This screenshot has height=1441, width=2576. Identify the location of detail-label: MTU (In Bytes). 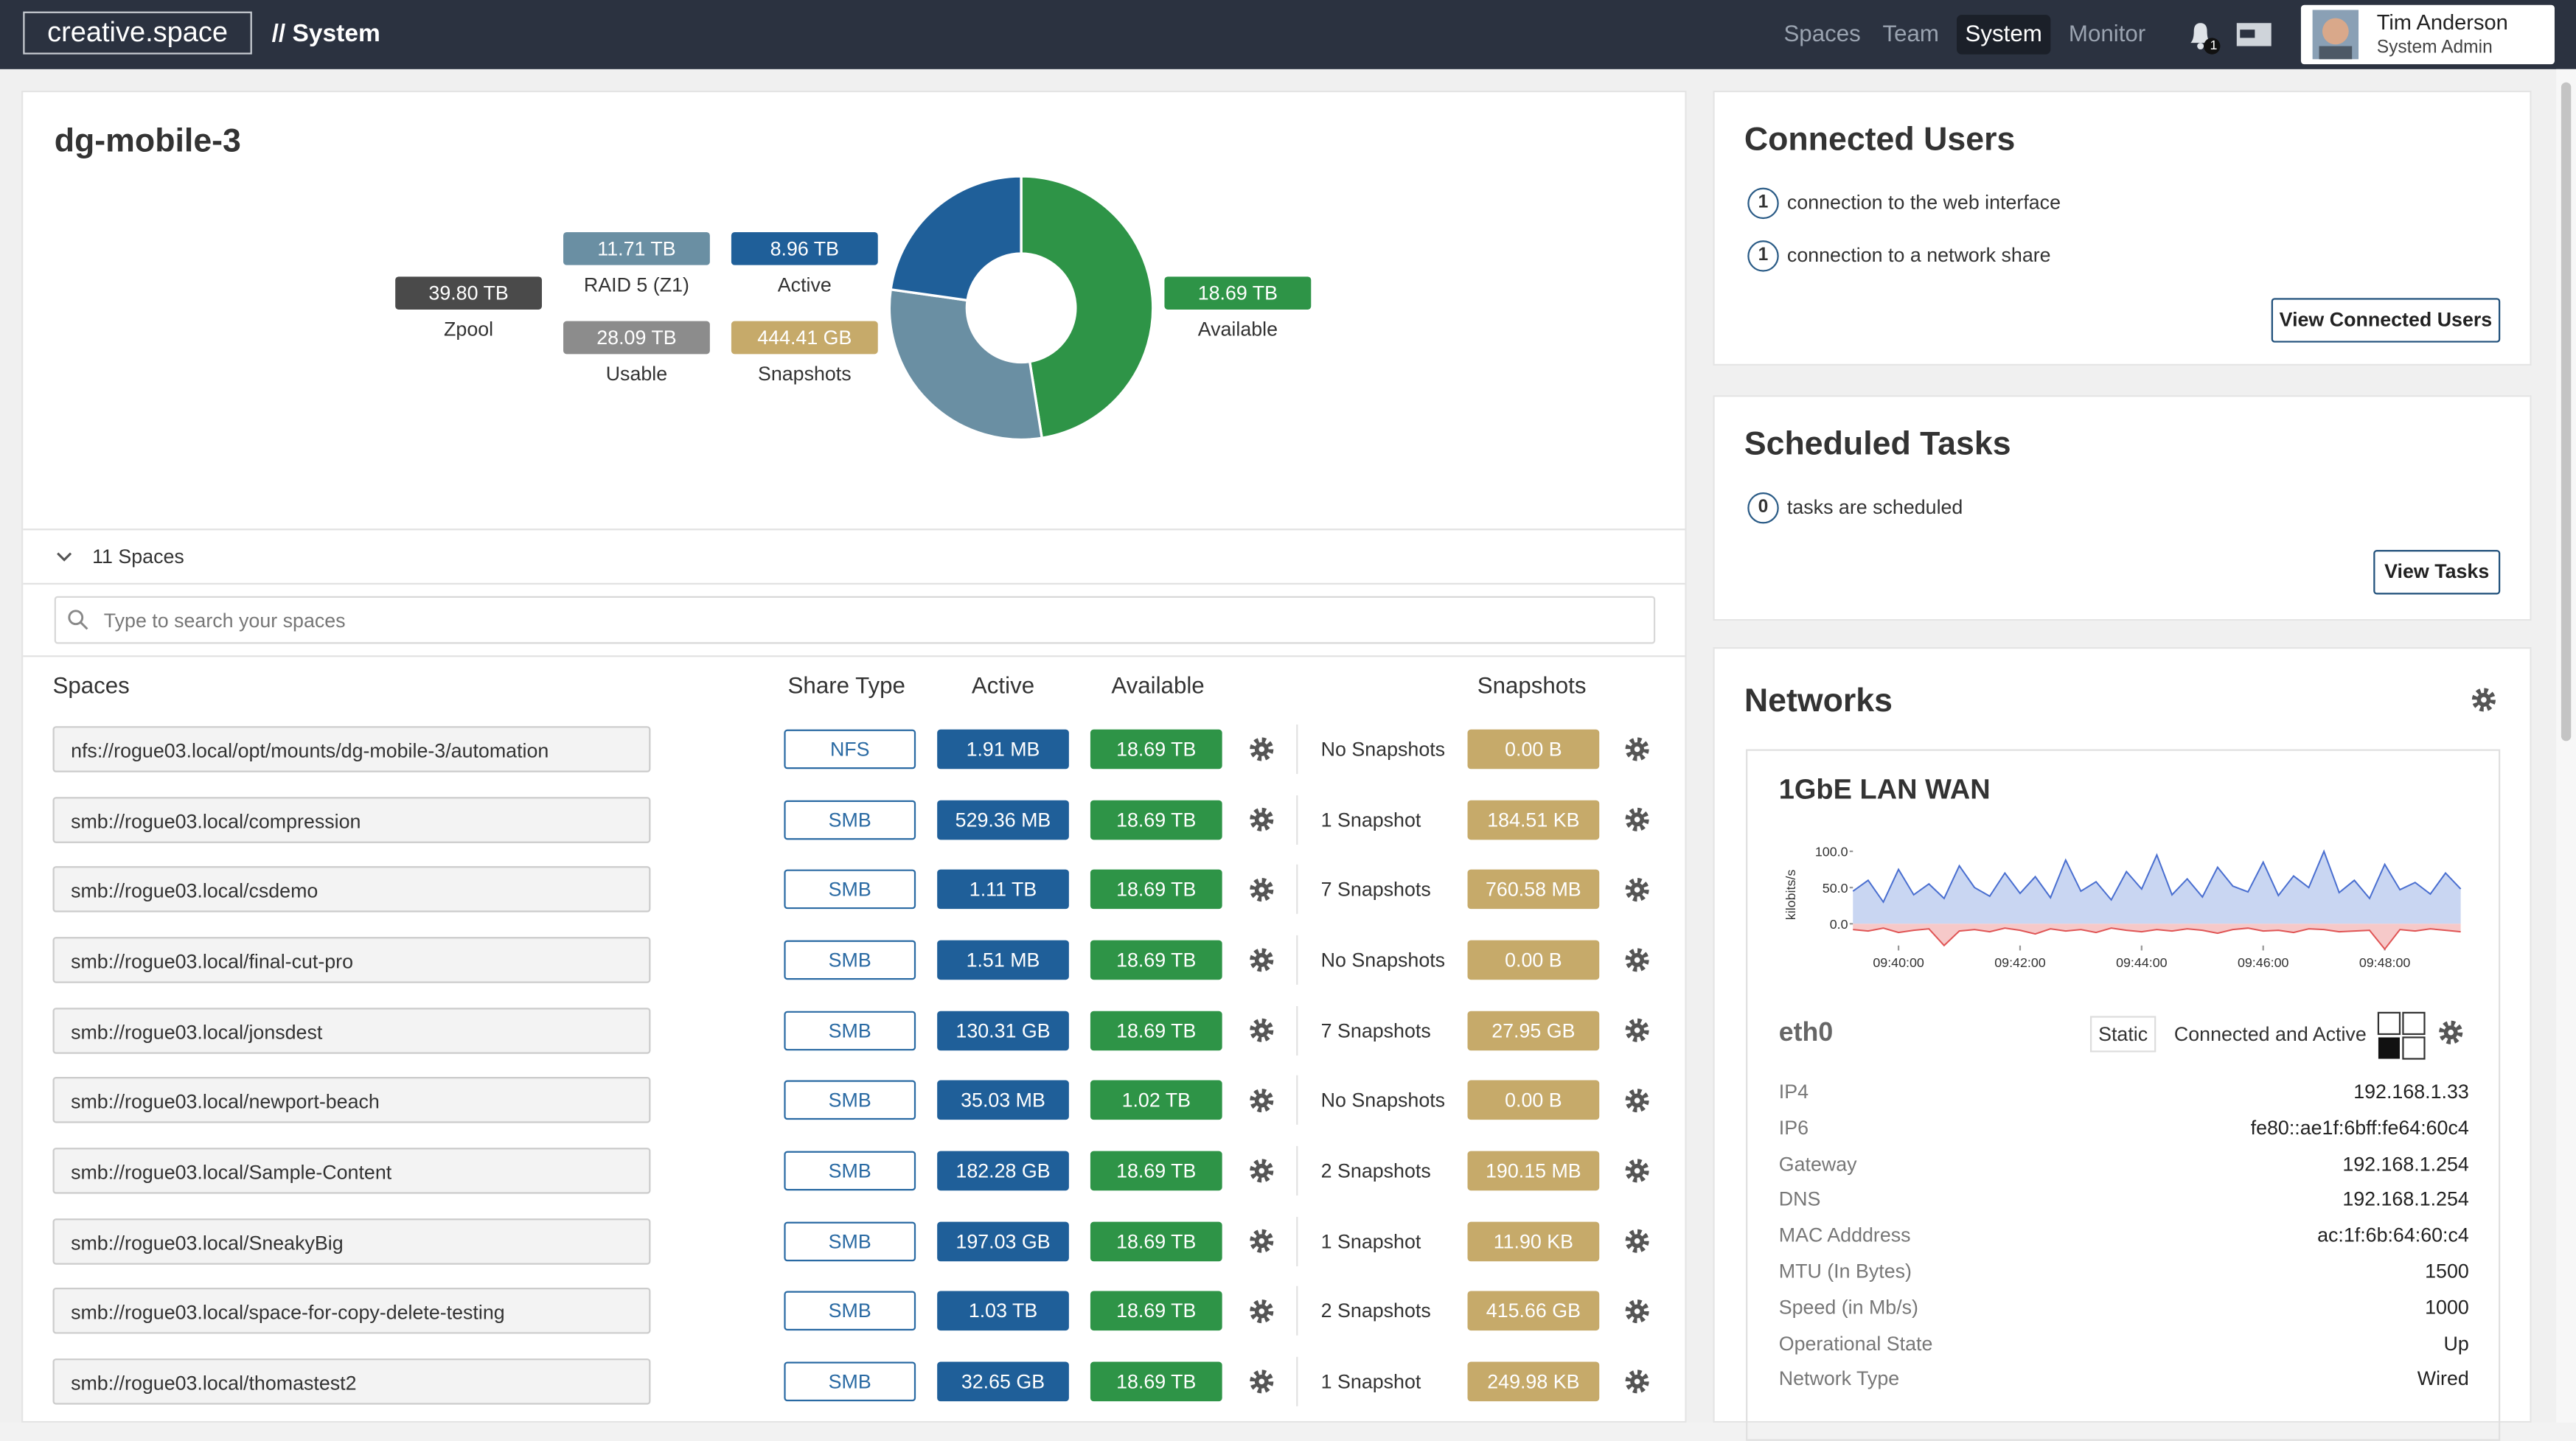
(1845, 1271).